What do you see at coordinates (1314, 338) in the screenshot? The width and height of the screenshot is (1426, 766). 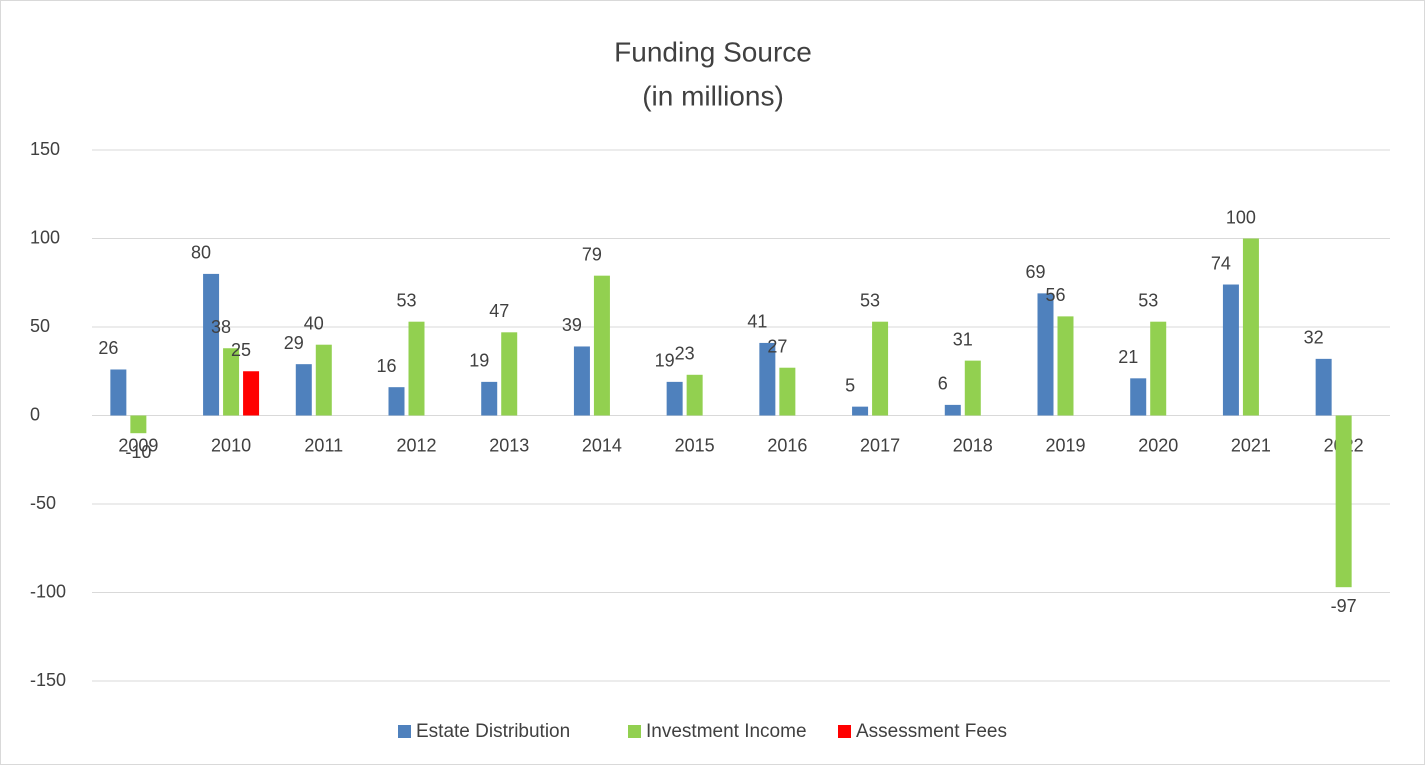 I see `data-label: 32` at bounding box center [1314, 338].